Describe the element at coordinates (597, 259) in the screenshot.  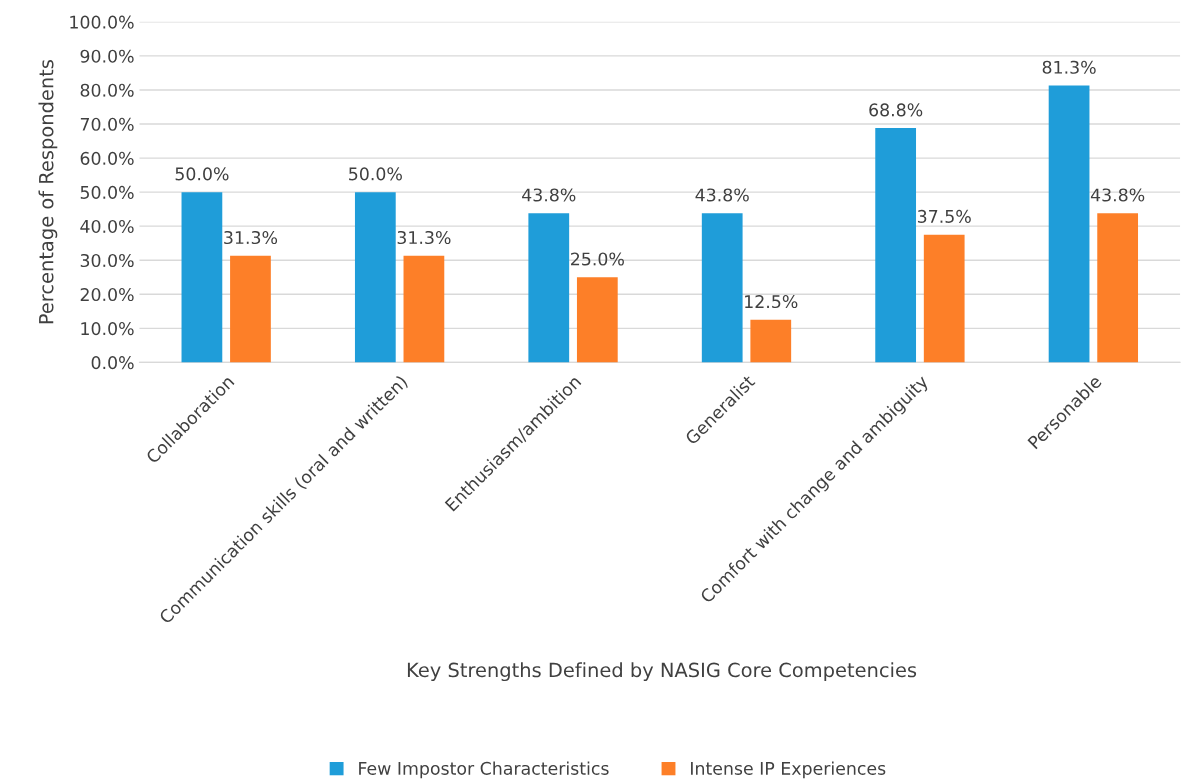
I see `data-label: 25.0%` at that location.